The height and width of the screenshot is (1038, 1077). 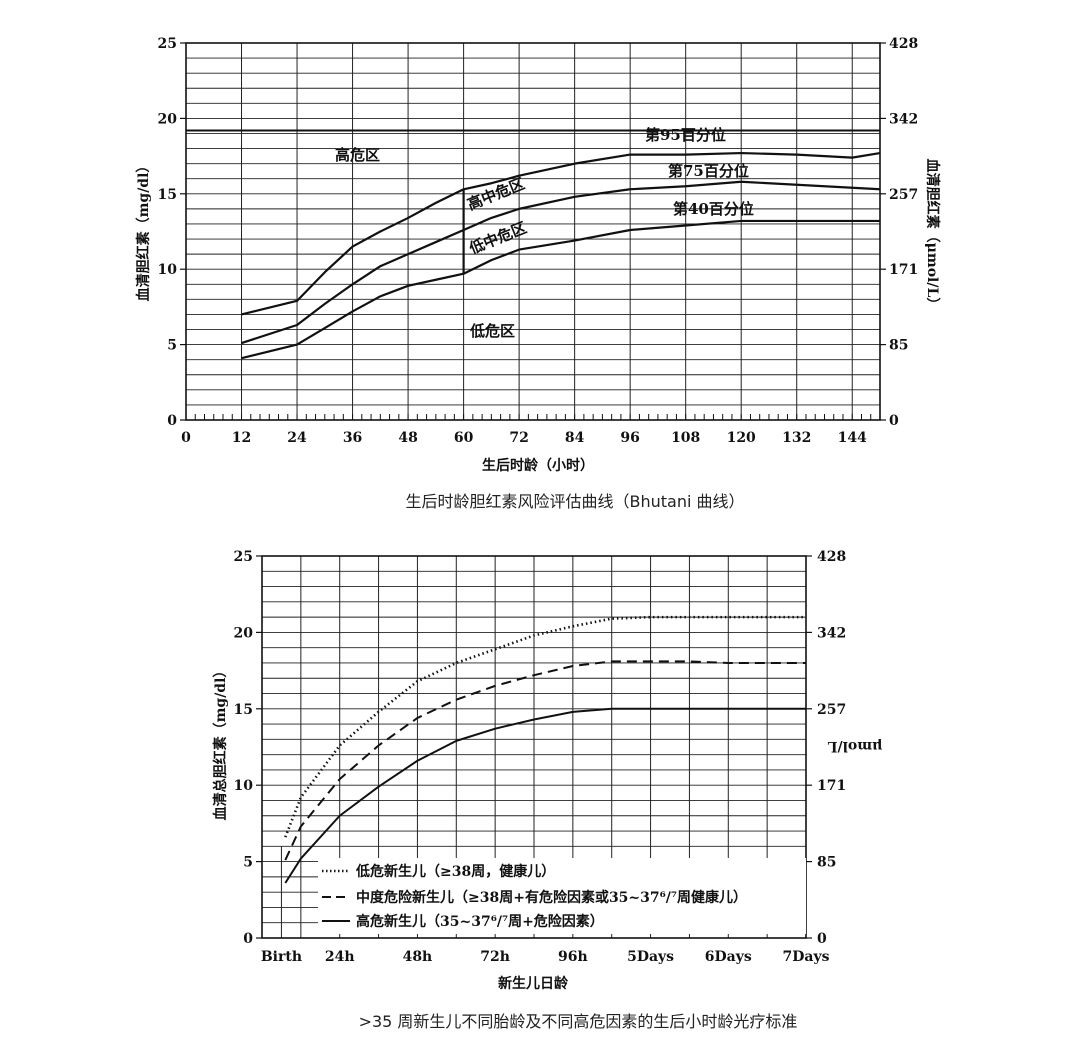 What do you see at coordinates (455, 871) in the screenshot?
I see `legend-label-low-risk: 低危新生儿（≥38周，健康儿）` at bounding box center [455, 871].